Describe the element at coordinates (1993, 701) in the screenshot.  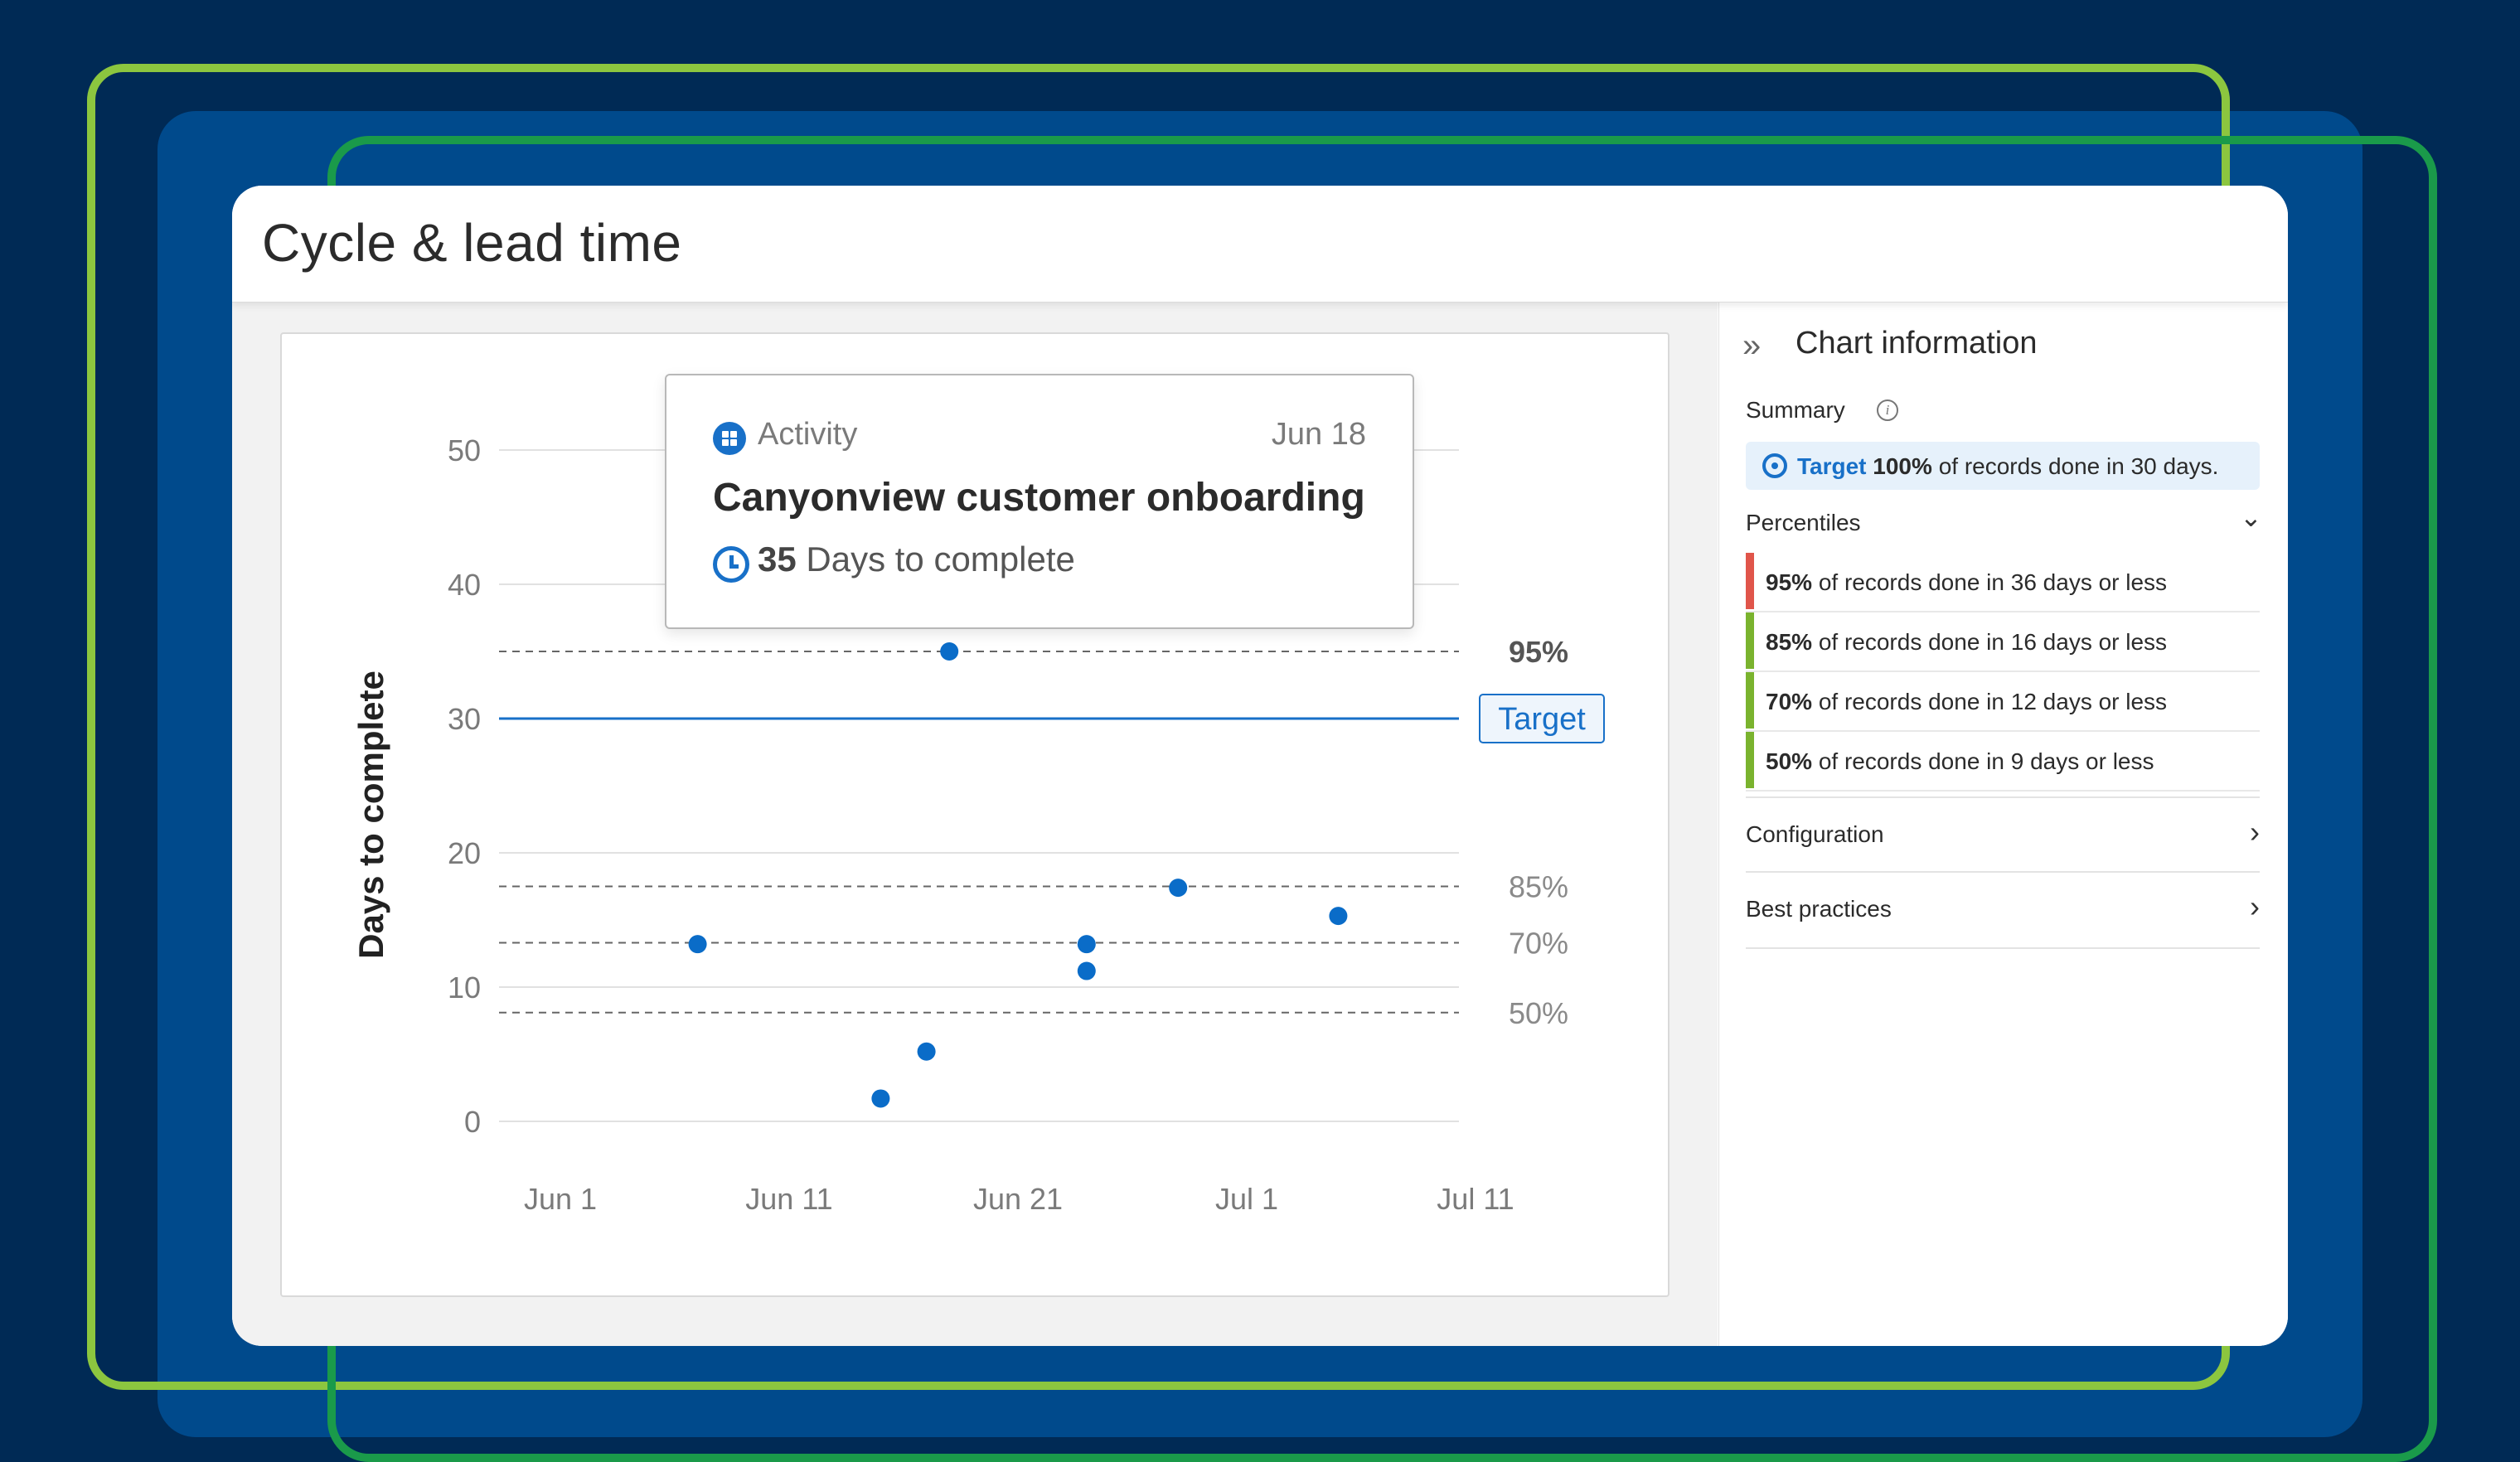
I see `percentile-description: of records done in 12 days or less` at that location.